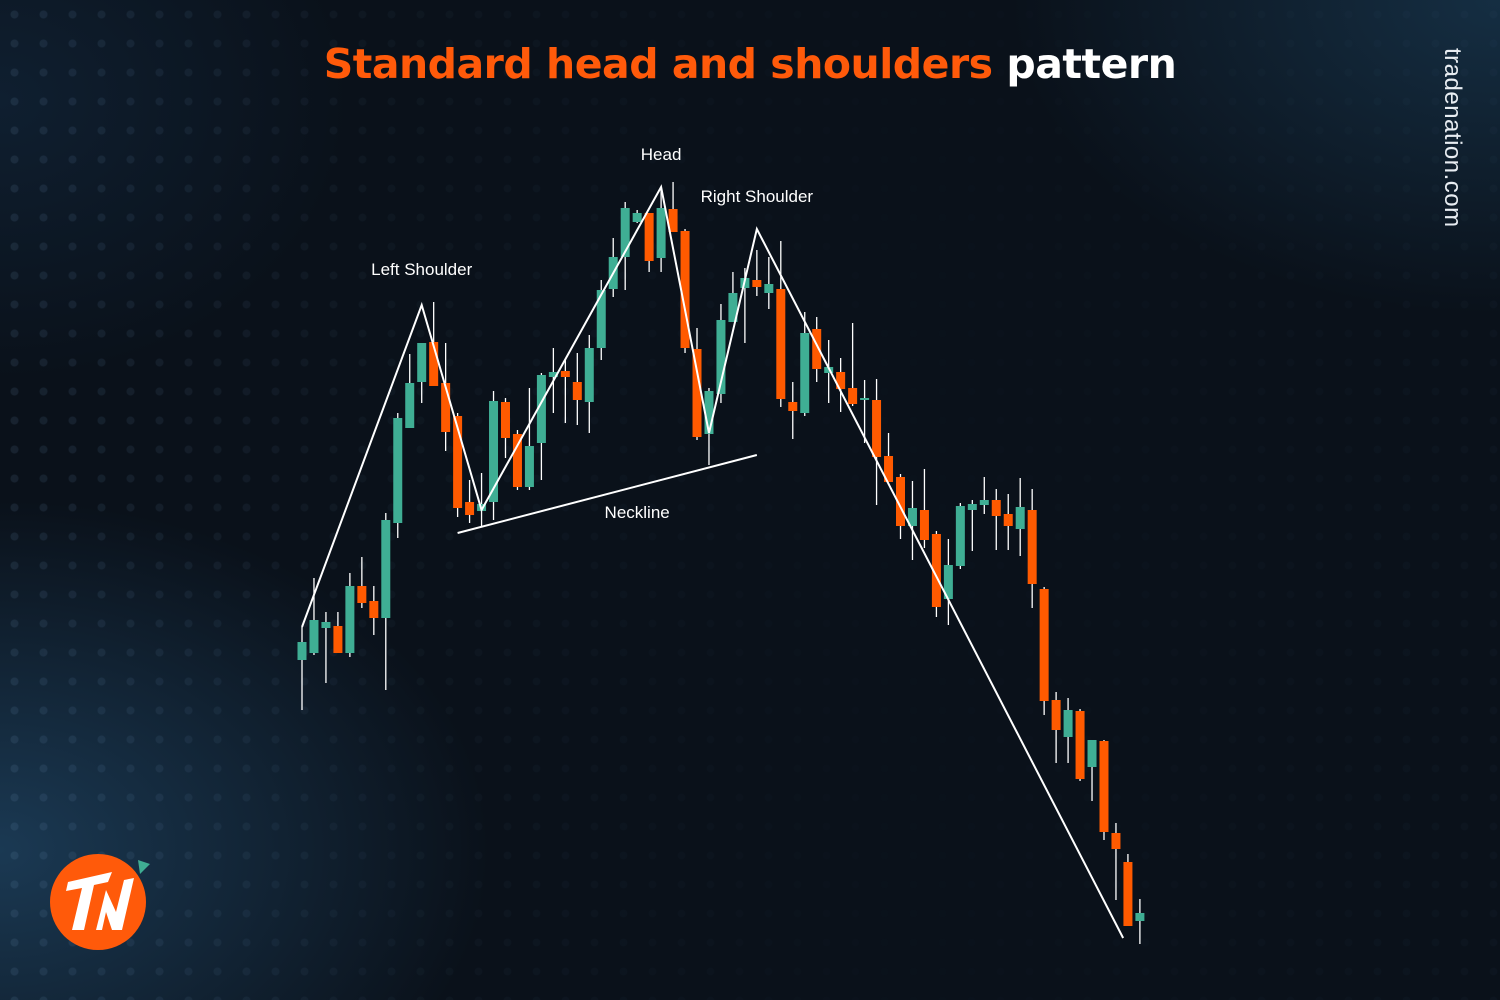  What do you see at coordinates (637, 512) in the screenshot?
I see `annotation-neckline: Neckline` at bounding box center [637, 512].